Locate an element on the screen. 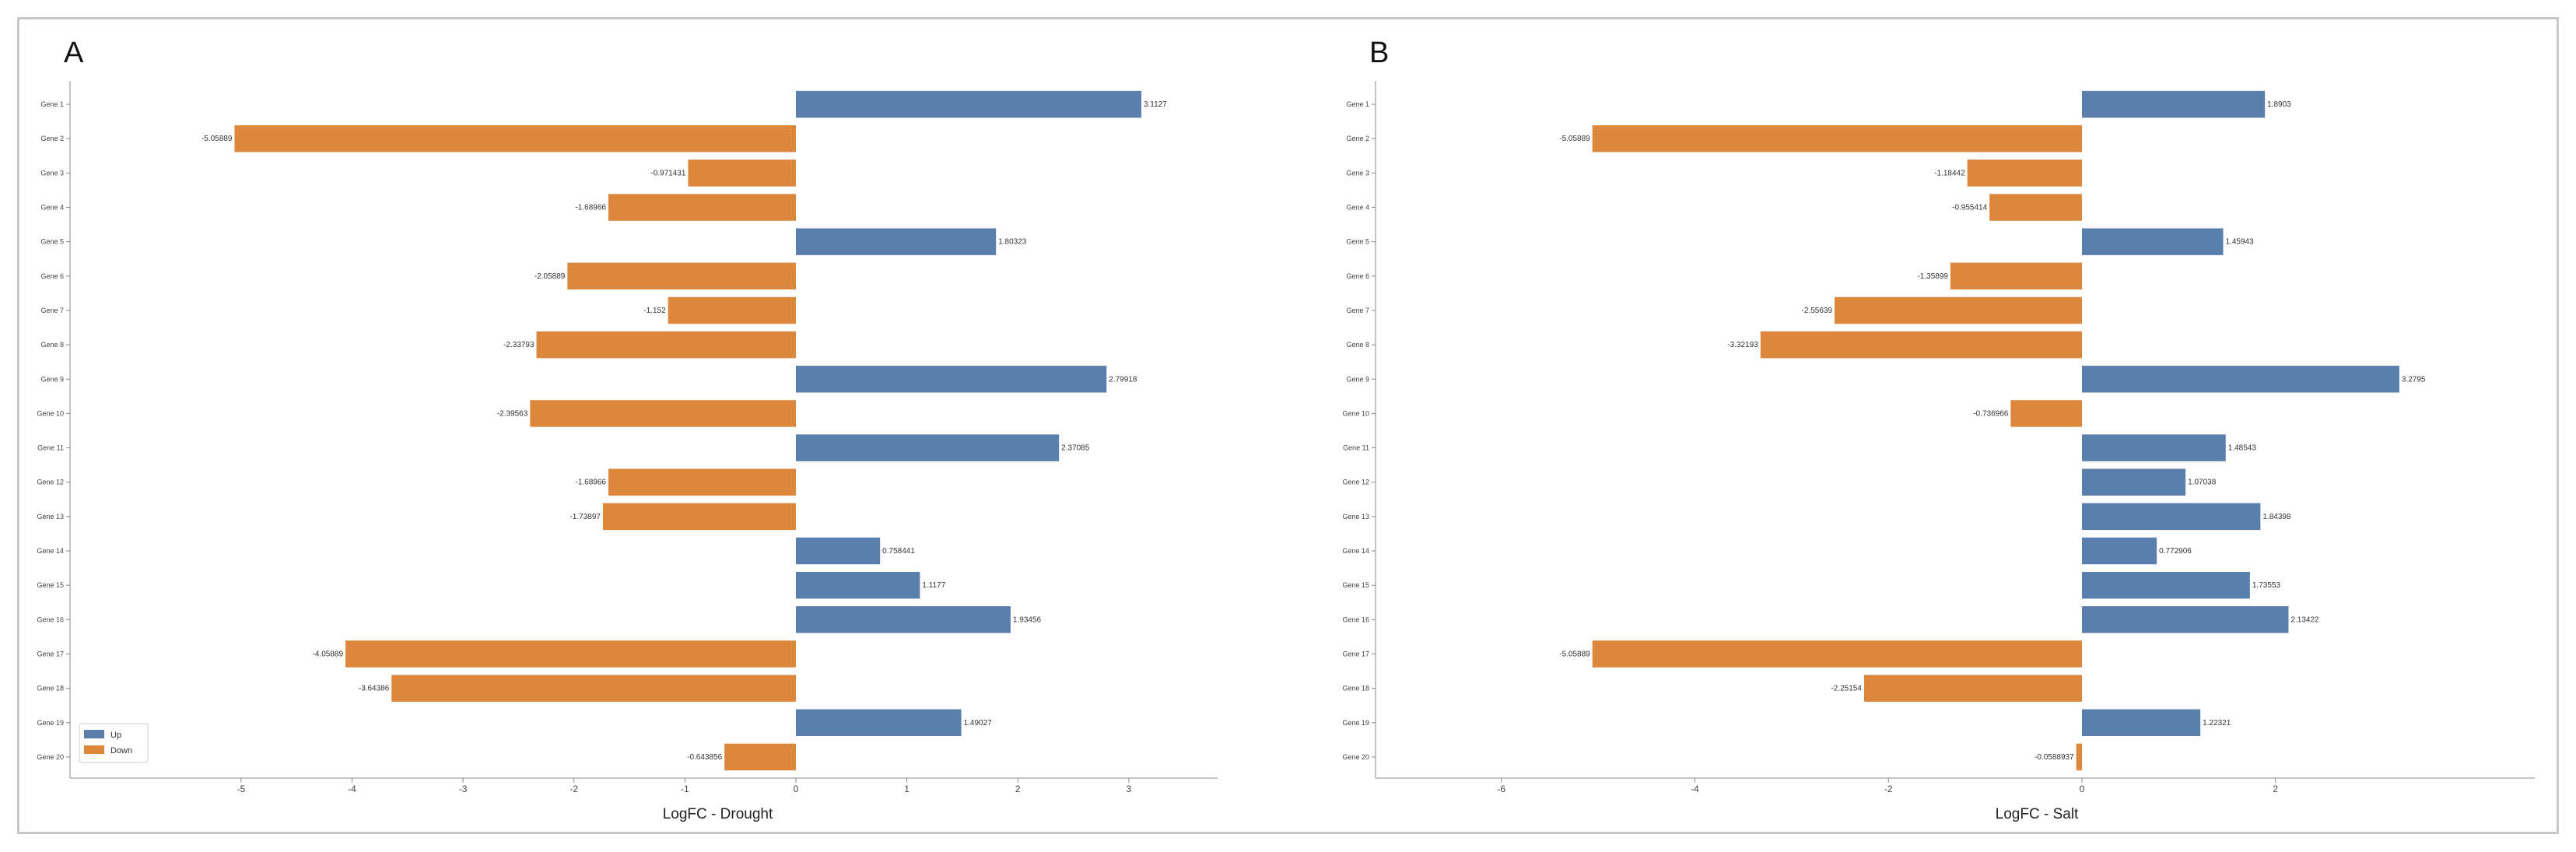 The width and height of the screenshot is (2576, 852). value-label-b-2: -5.05889 is located at coordinates (1574, 139).